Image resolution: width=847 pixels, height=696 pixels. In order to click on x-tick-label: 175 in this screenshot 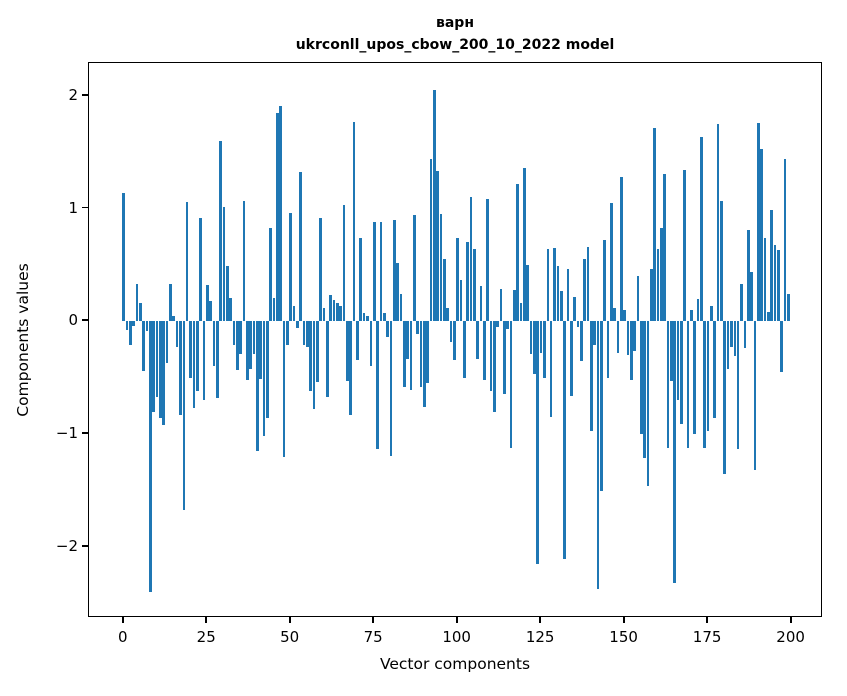, I will do `click(707, 637)`.